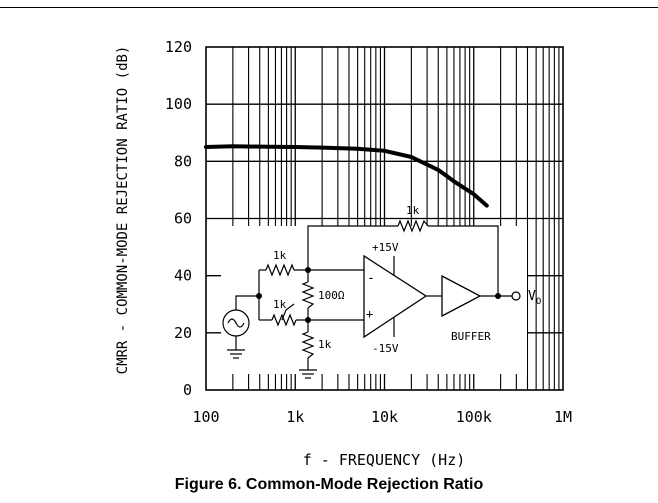 This screenshot has height=503, width=658. Describe the element at coordinates (384, 460) in the screenshot. I see `x-axis-label: f - FREQUENCY (Hz)` at that location.